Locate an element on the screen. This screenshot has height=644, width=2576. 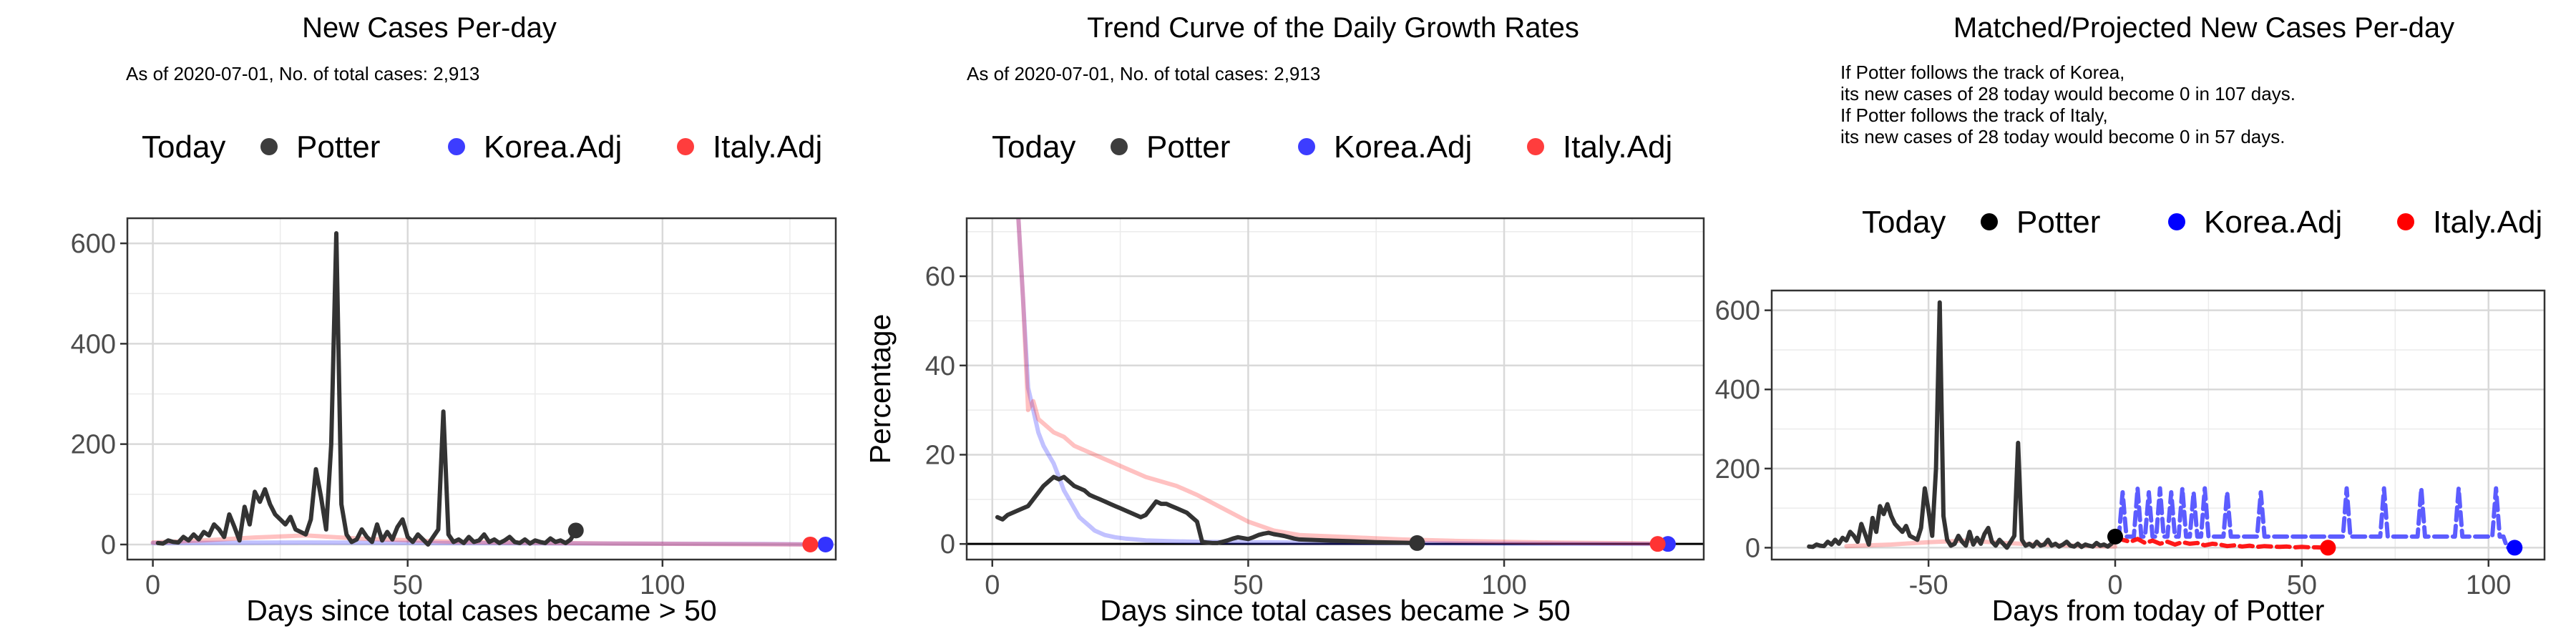
chart3-panel-border is located at coordinates (2158, 425).